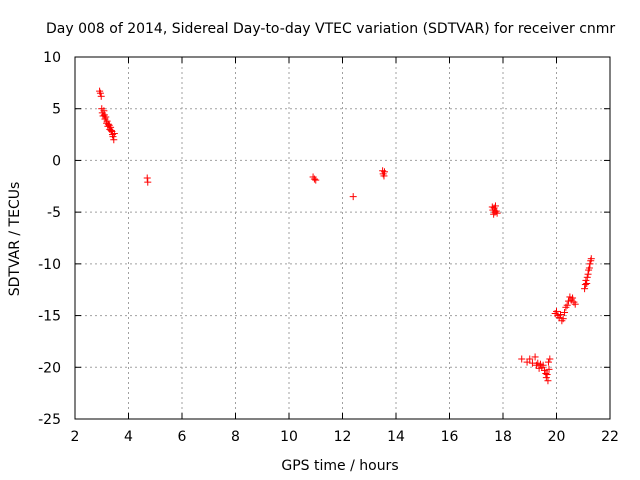 This screenshot has height=480, width=640. What do you see at coordinates (56, 110) in the screenshot?
I see `y-tick-label: 5` at bounding box center [56, 110].